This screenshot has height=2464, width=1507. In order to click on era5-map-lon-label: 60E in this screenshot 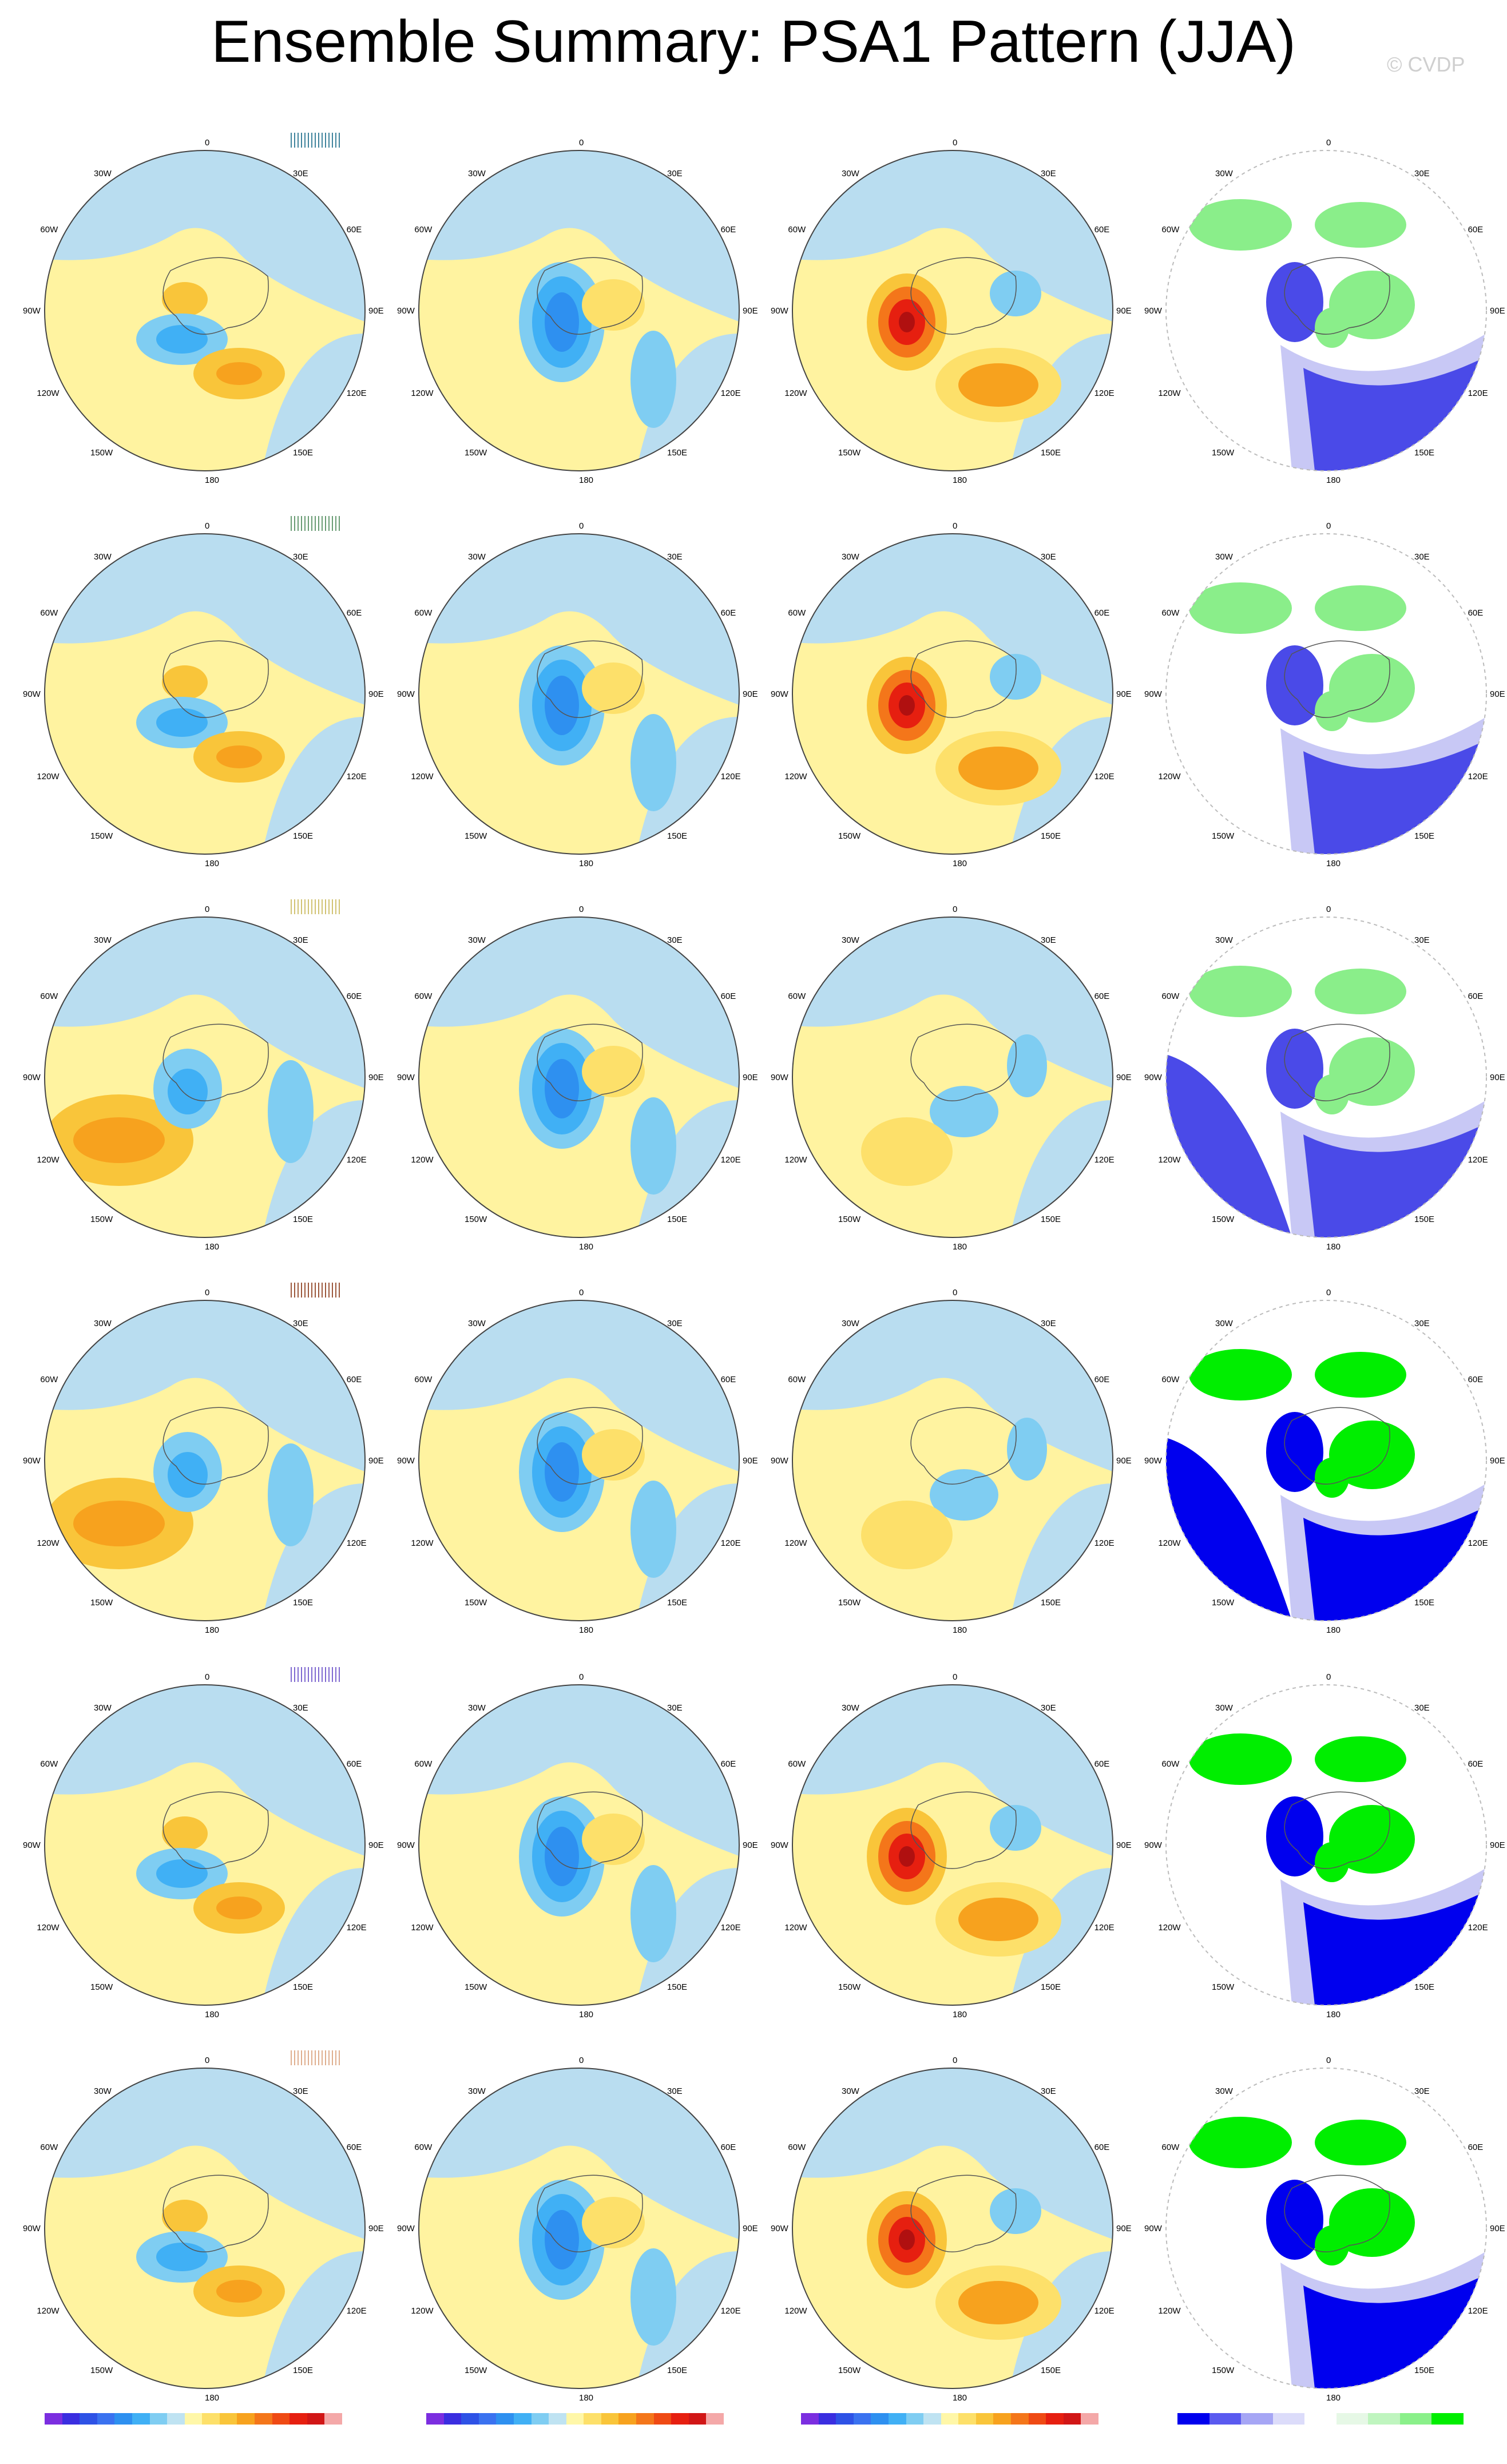, I will do `click(728, 2147)`.